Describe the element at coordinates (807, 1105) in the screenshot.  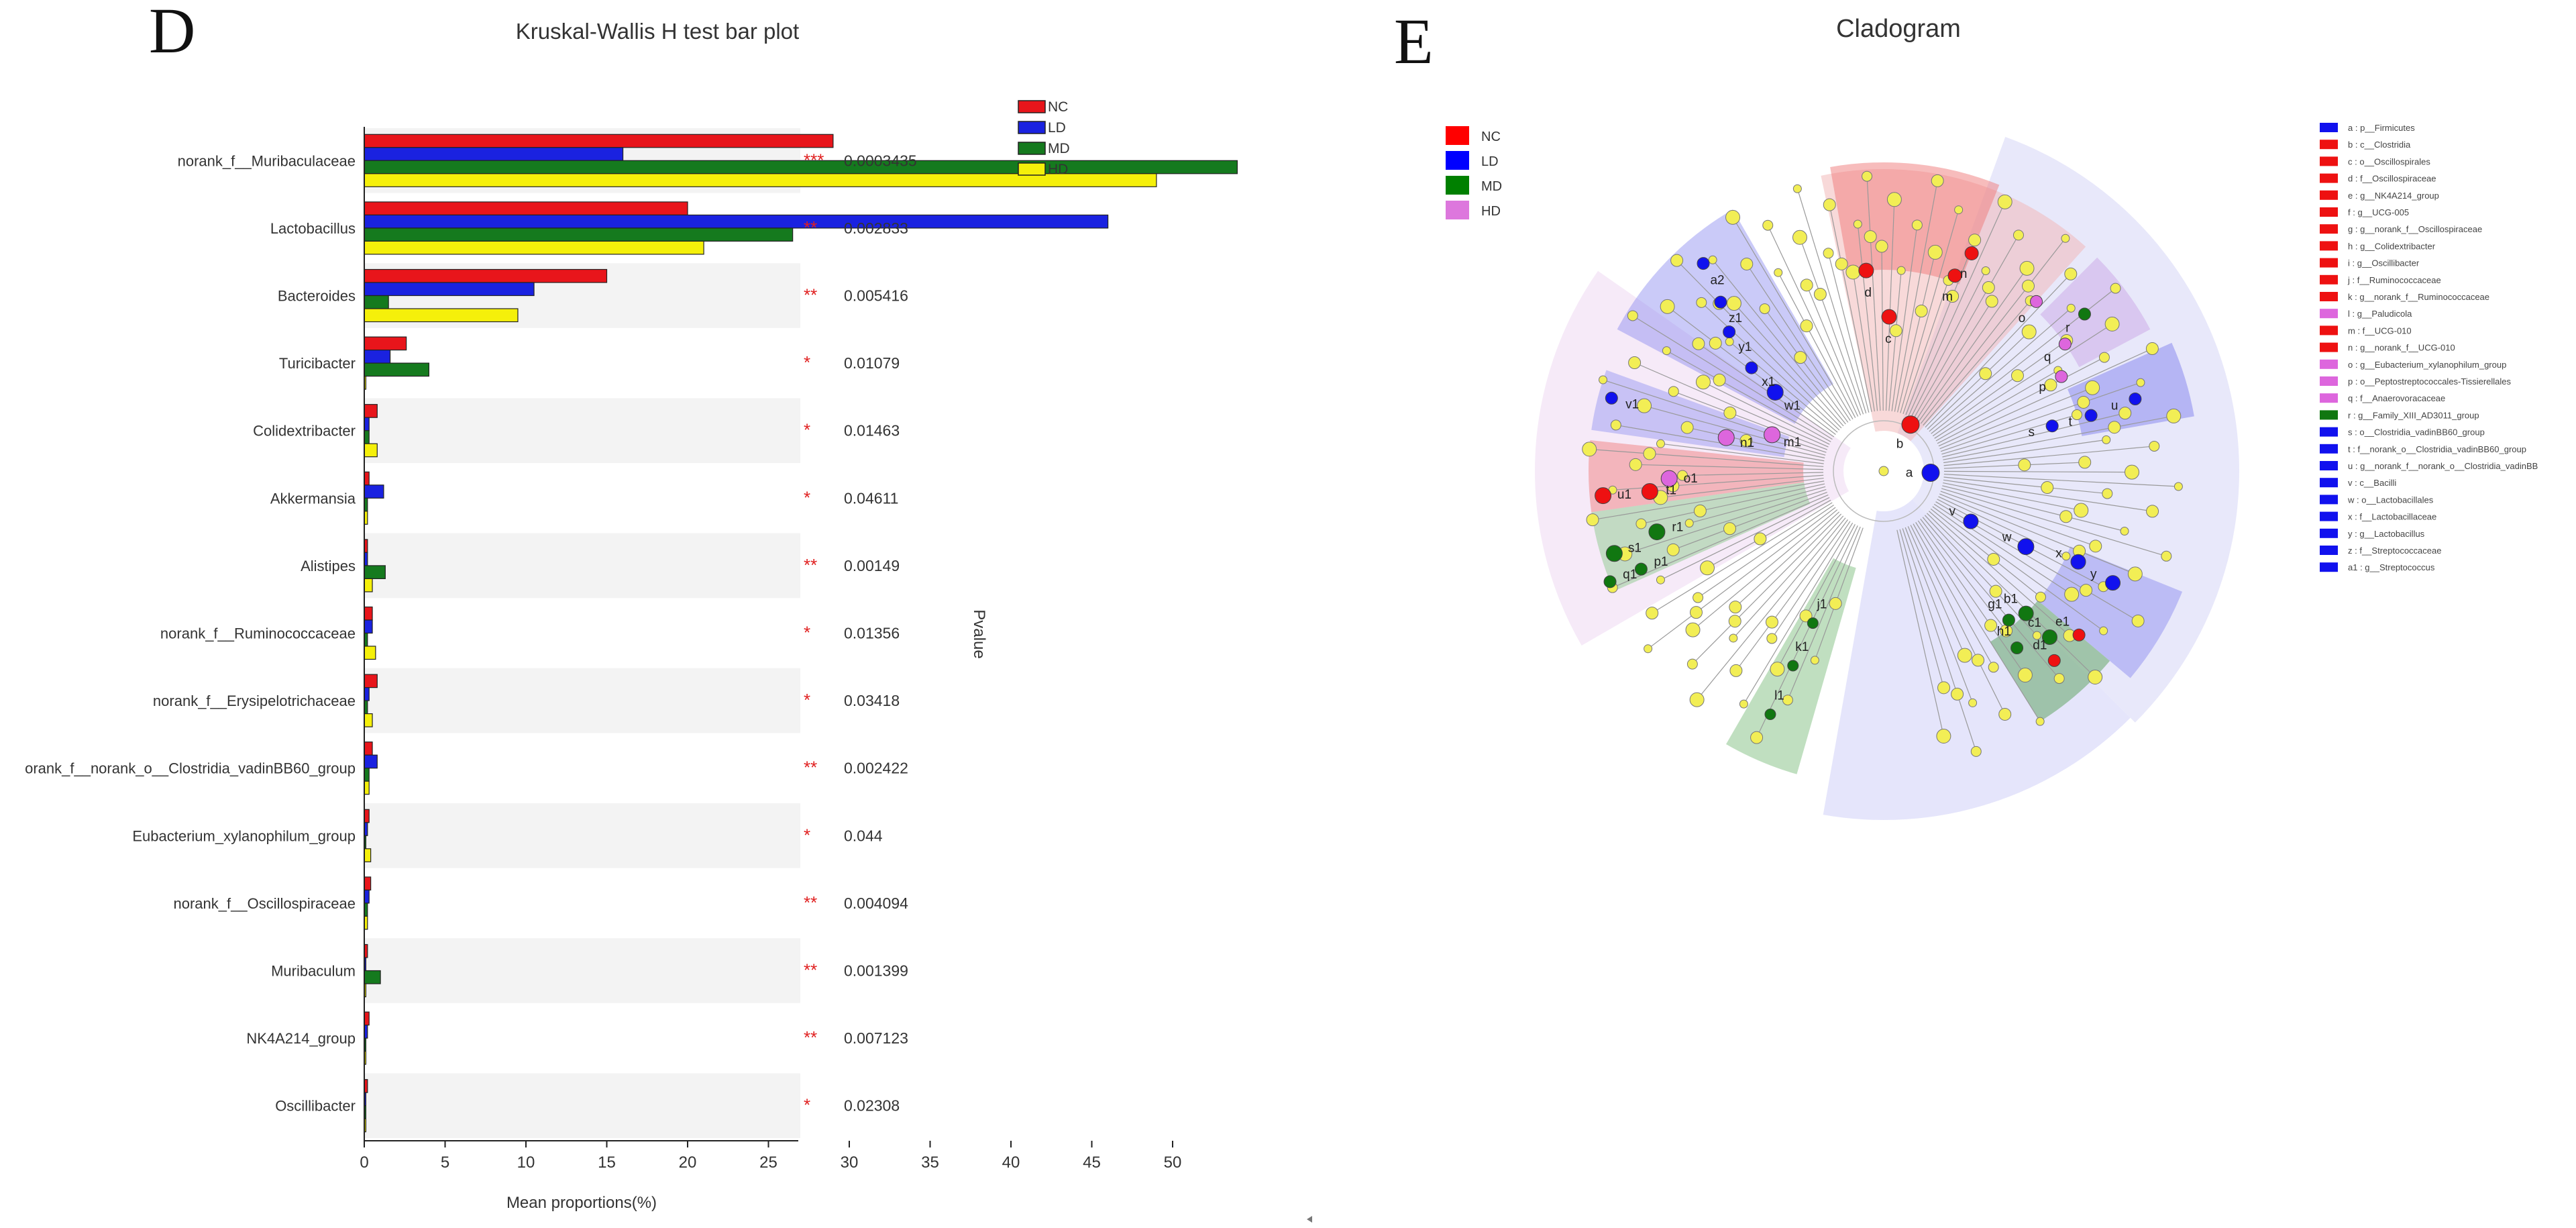
I see `significance-stars: *` at that location.